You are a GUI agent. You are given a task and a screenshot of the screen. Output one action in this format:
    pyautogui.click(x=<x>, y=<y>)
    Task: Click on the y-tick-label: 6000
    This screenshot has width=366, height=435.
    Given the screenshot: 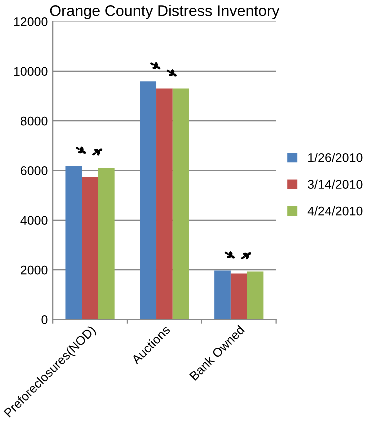 What is the action you would take?
    pyautogui.click(x=34, y=171)
    